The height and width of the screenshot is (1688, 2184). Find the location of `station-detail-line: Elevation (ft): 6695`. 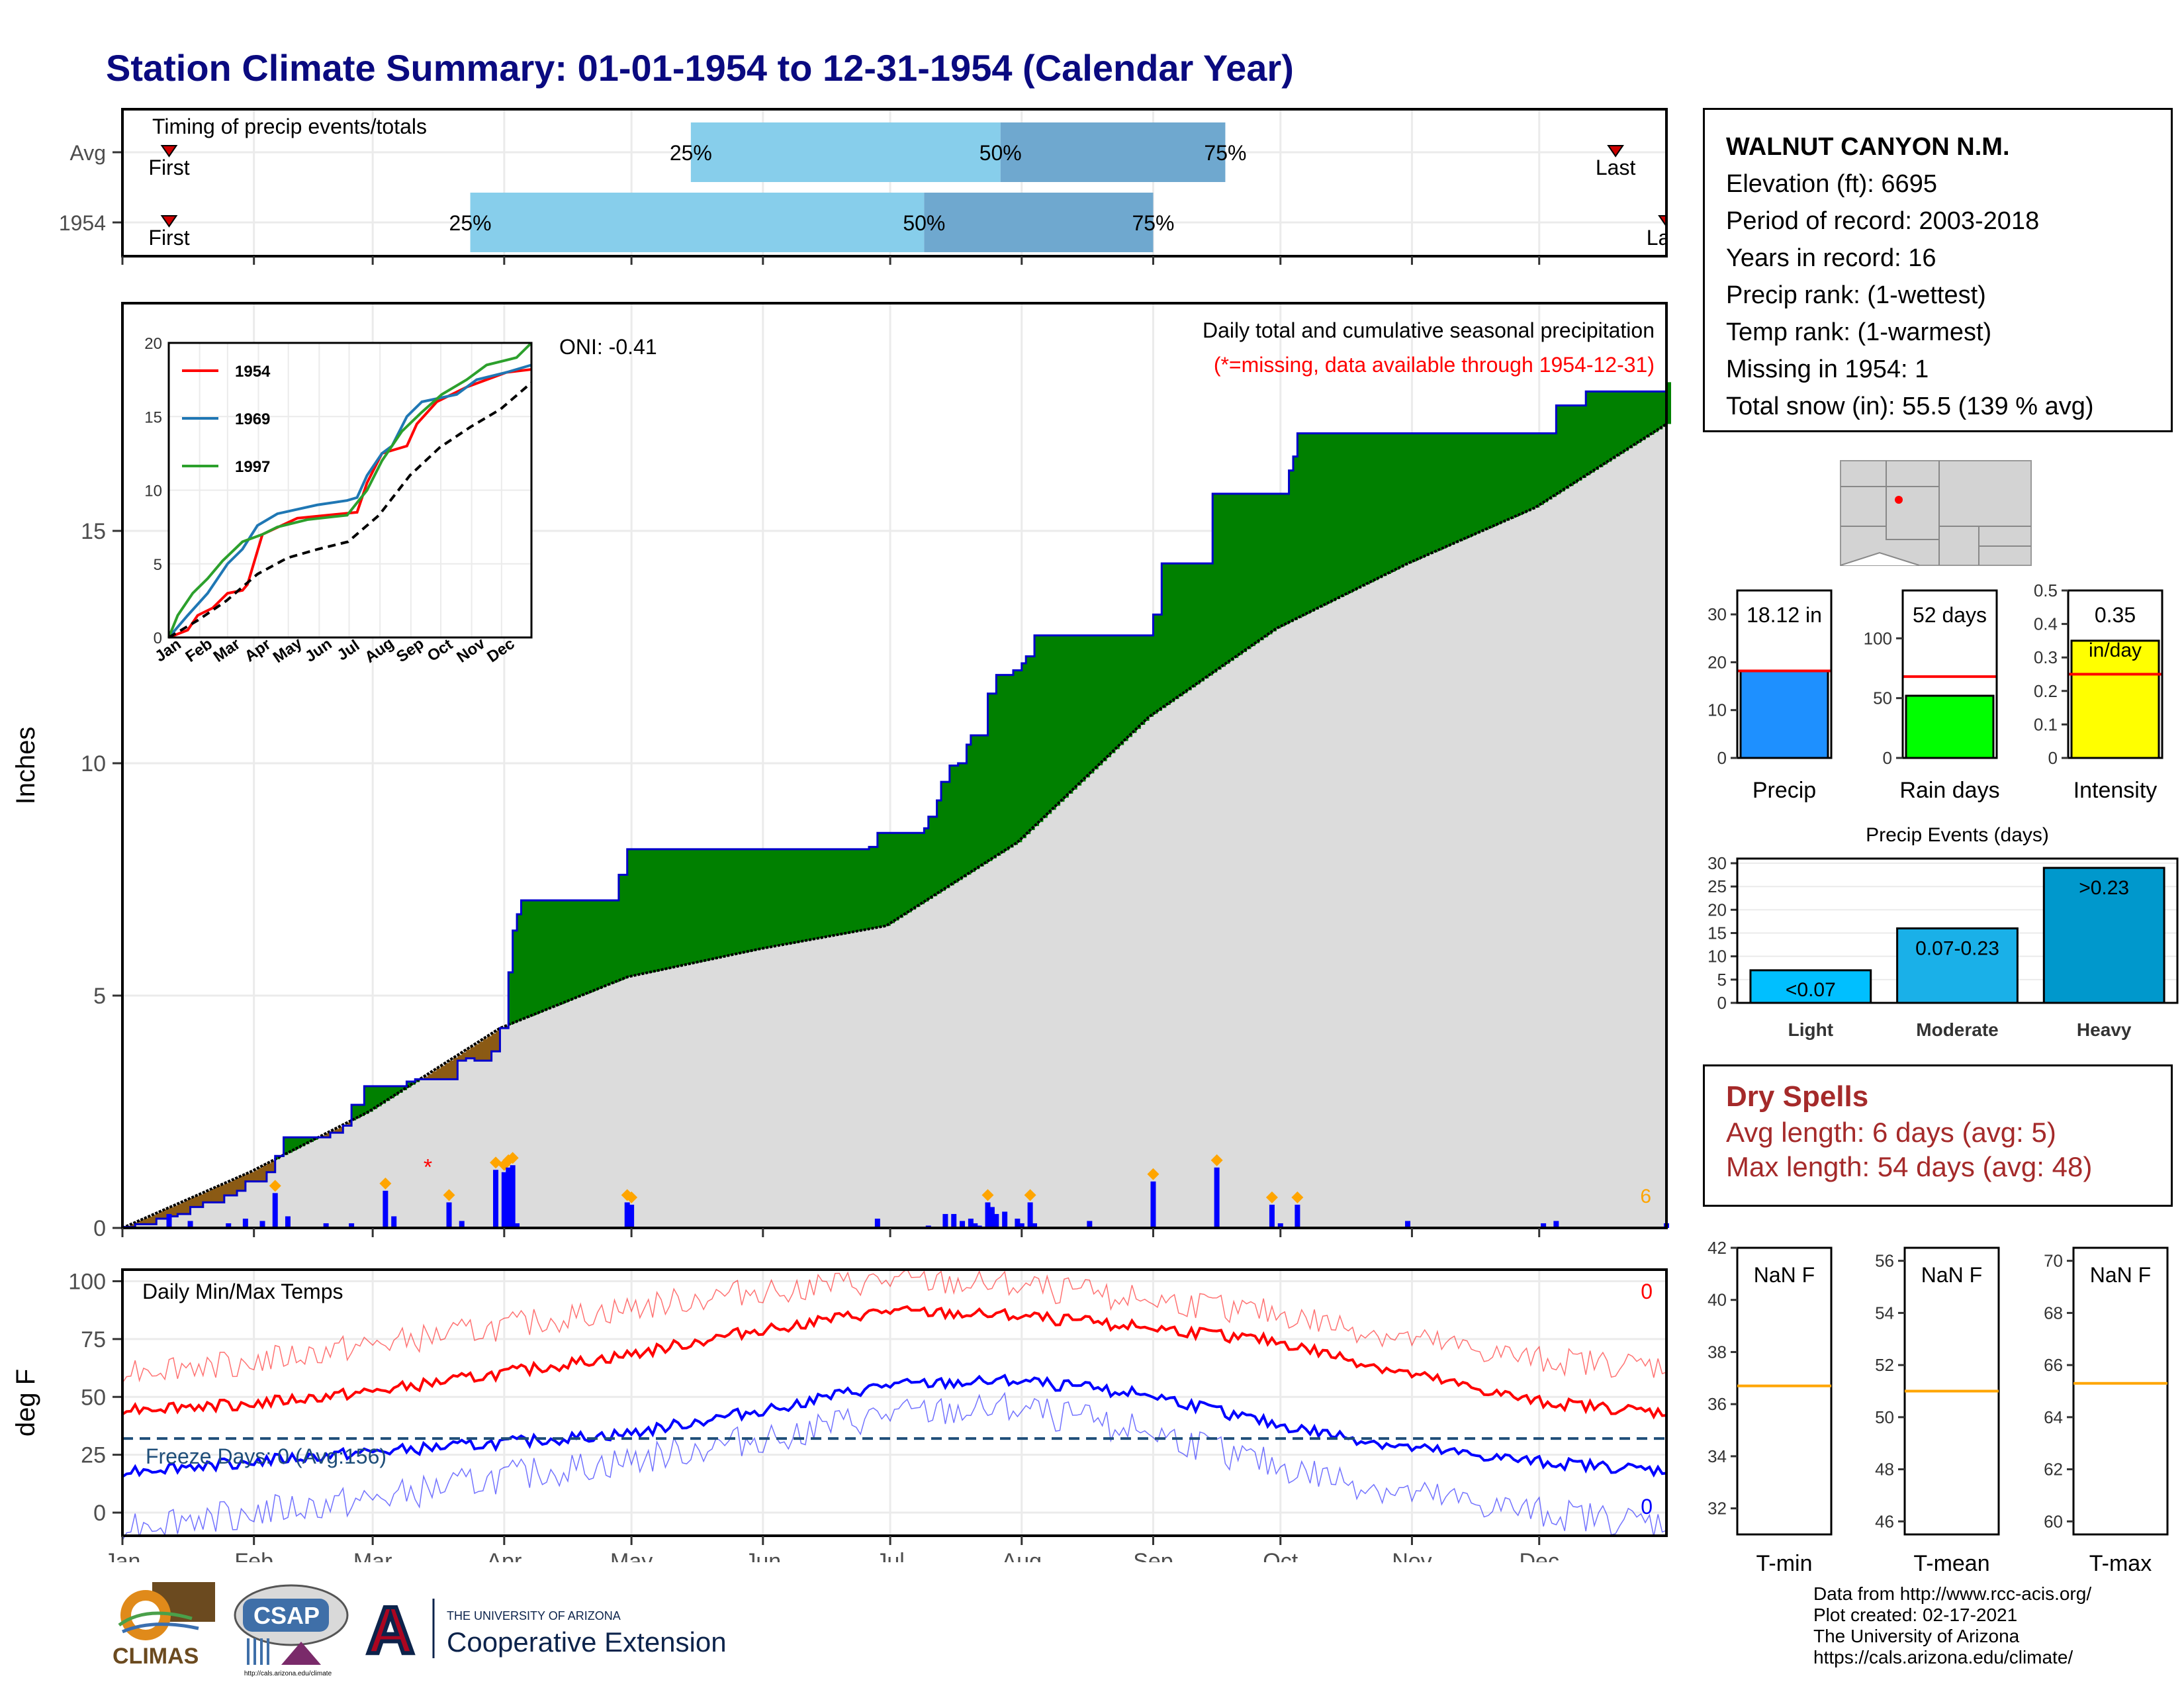

station-detail-line: Elevation (ft): 6695 is located at coordinates (1831, 184).